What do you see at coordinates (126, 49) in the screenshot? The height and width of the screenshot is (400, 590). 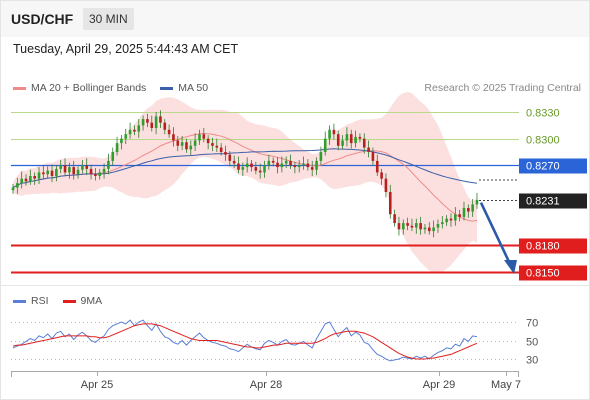 I see `timestamp: Tuesday, April 29, 2025 5:44:43 AM CET` at bounding box center [126, 49].